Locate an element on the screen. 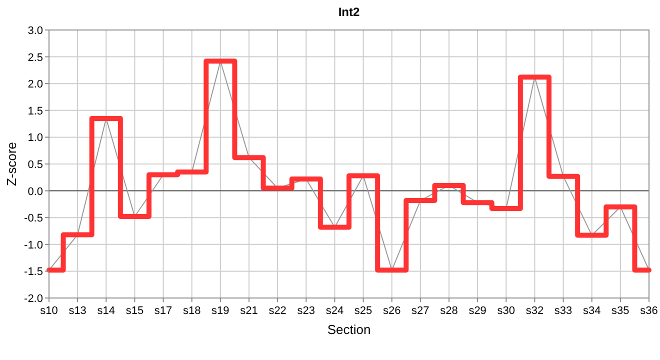 The width and height of the screenshot is (660, 360). y-tick-label: 3.0 is located at coordinates (35, 31).